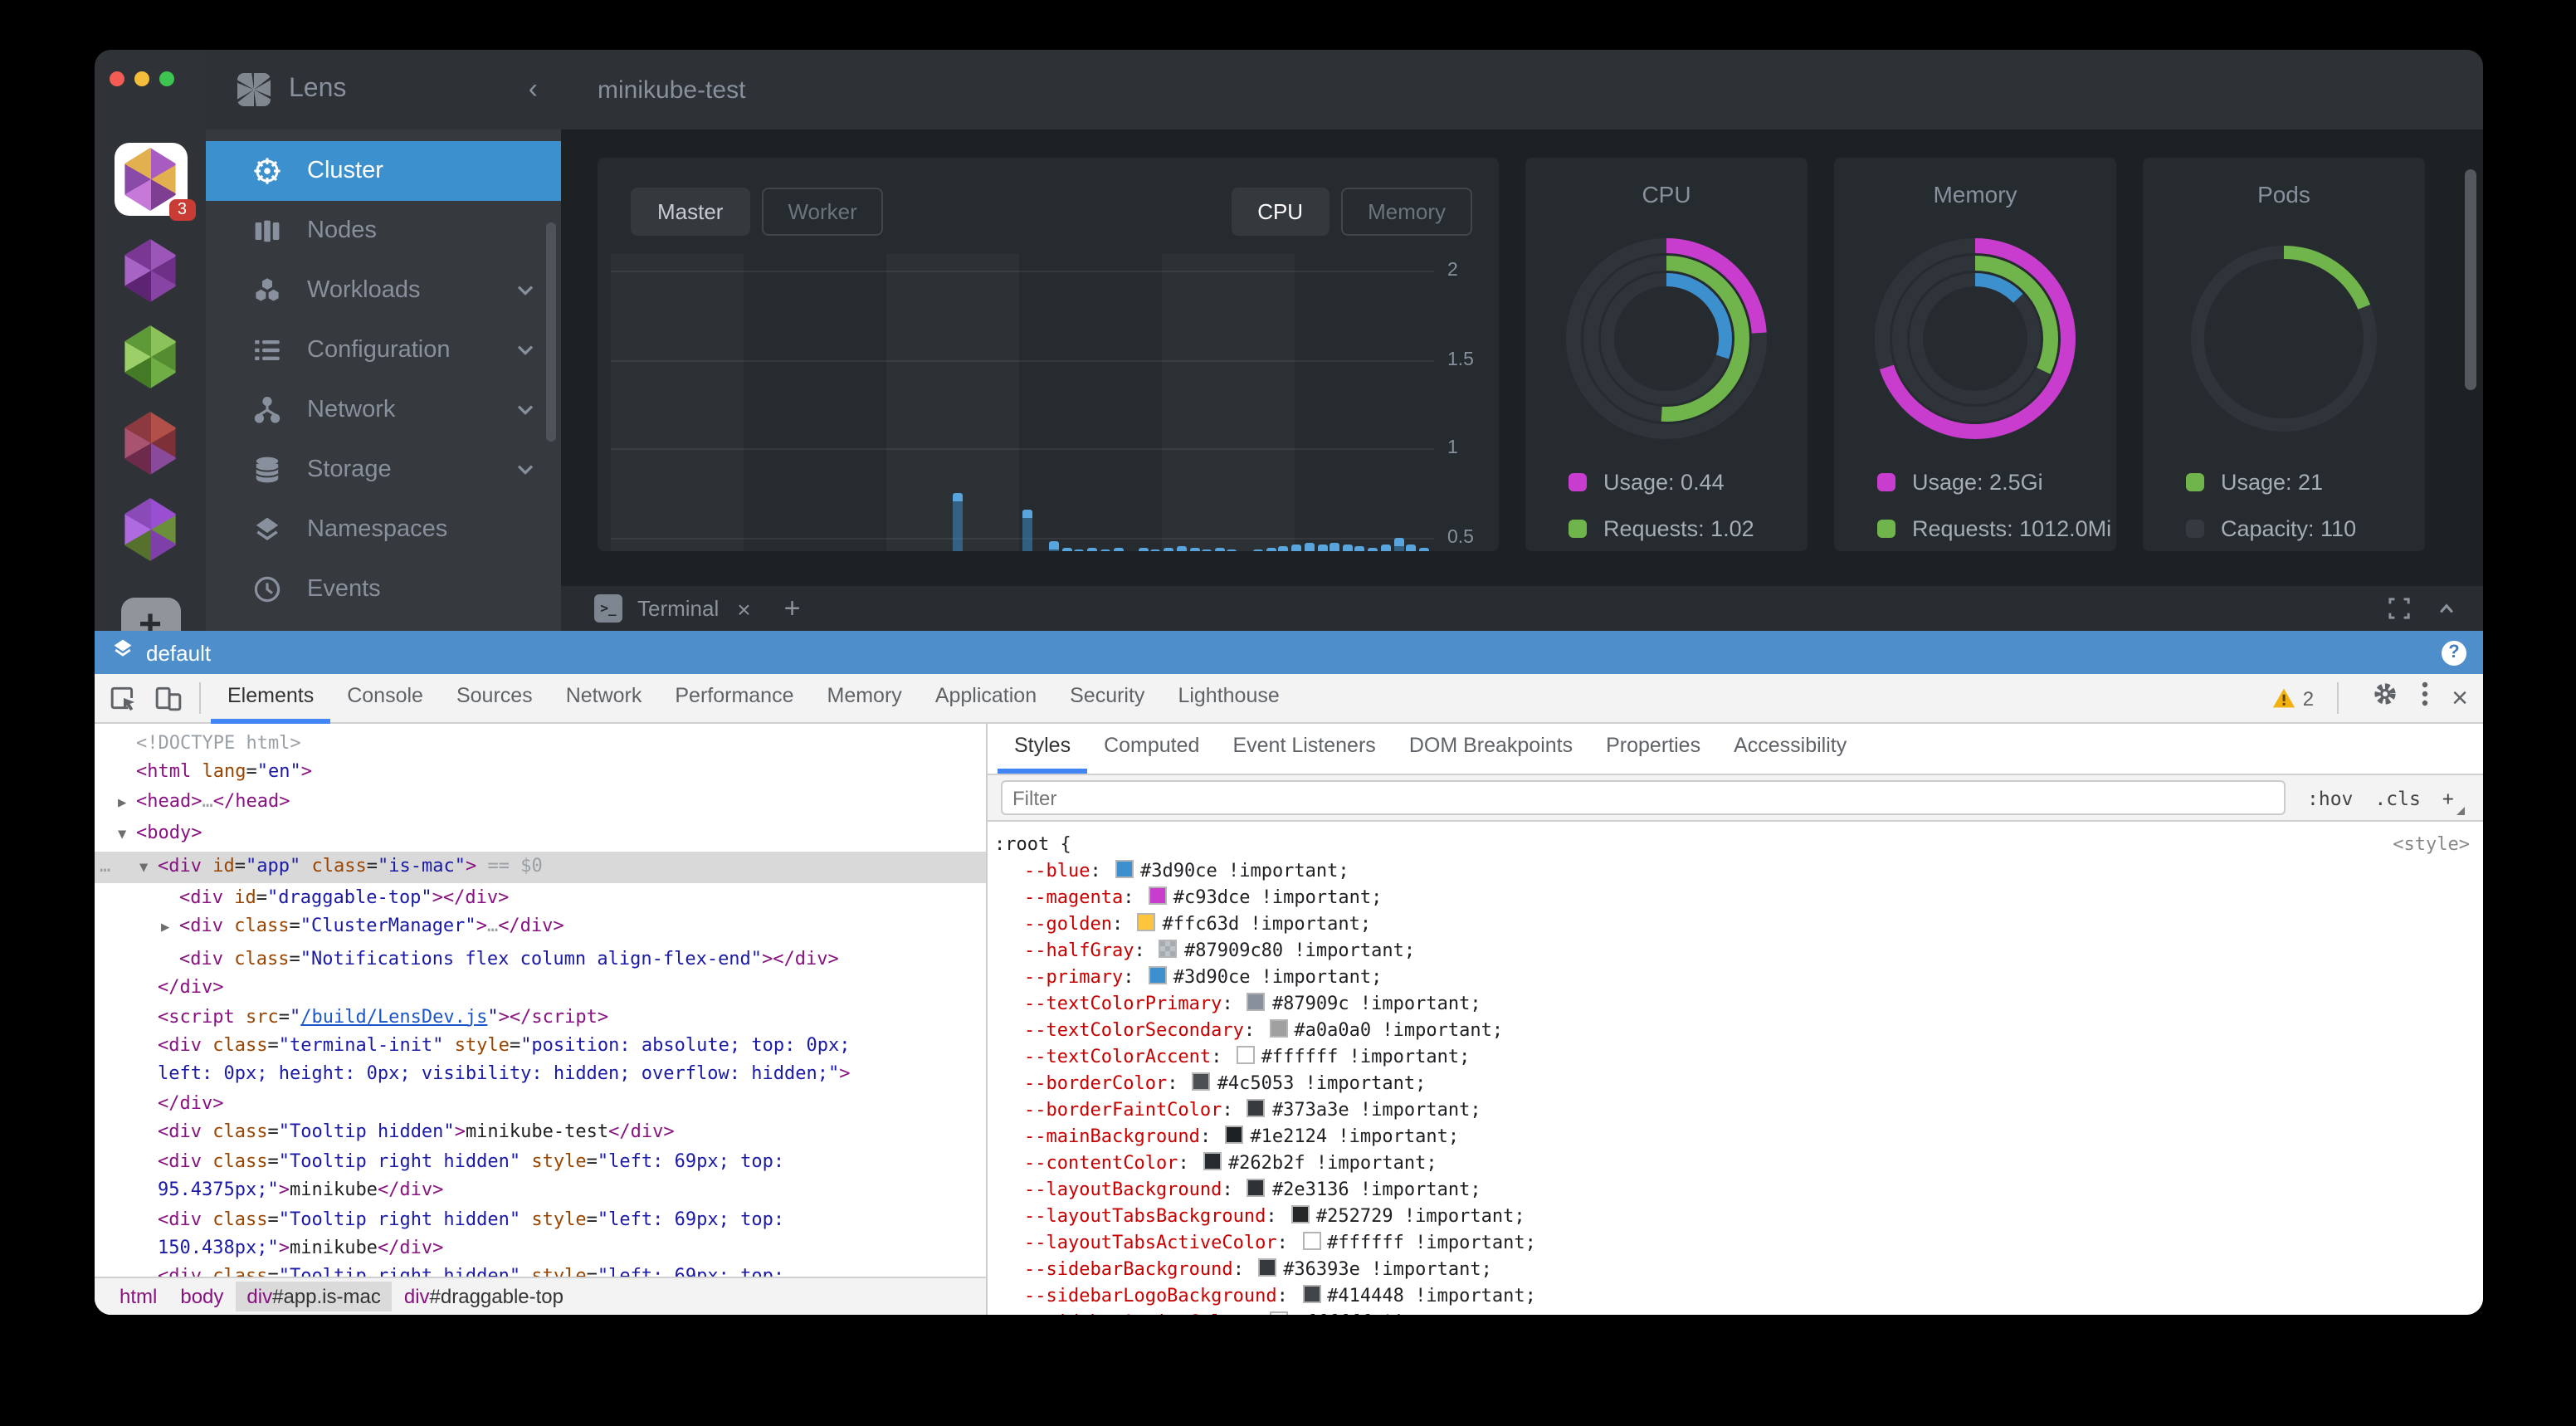 The image size is (2576, 1426). What do you see at coordinates (822, 212) in the screenshot?
I see `worker-toggle-button: Worker` at bounding box center [822, 212].